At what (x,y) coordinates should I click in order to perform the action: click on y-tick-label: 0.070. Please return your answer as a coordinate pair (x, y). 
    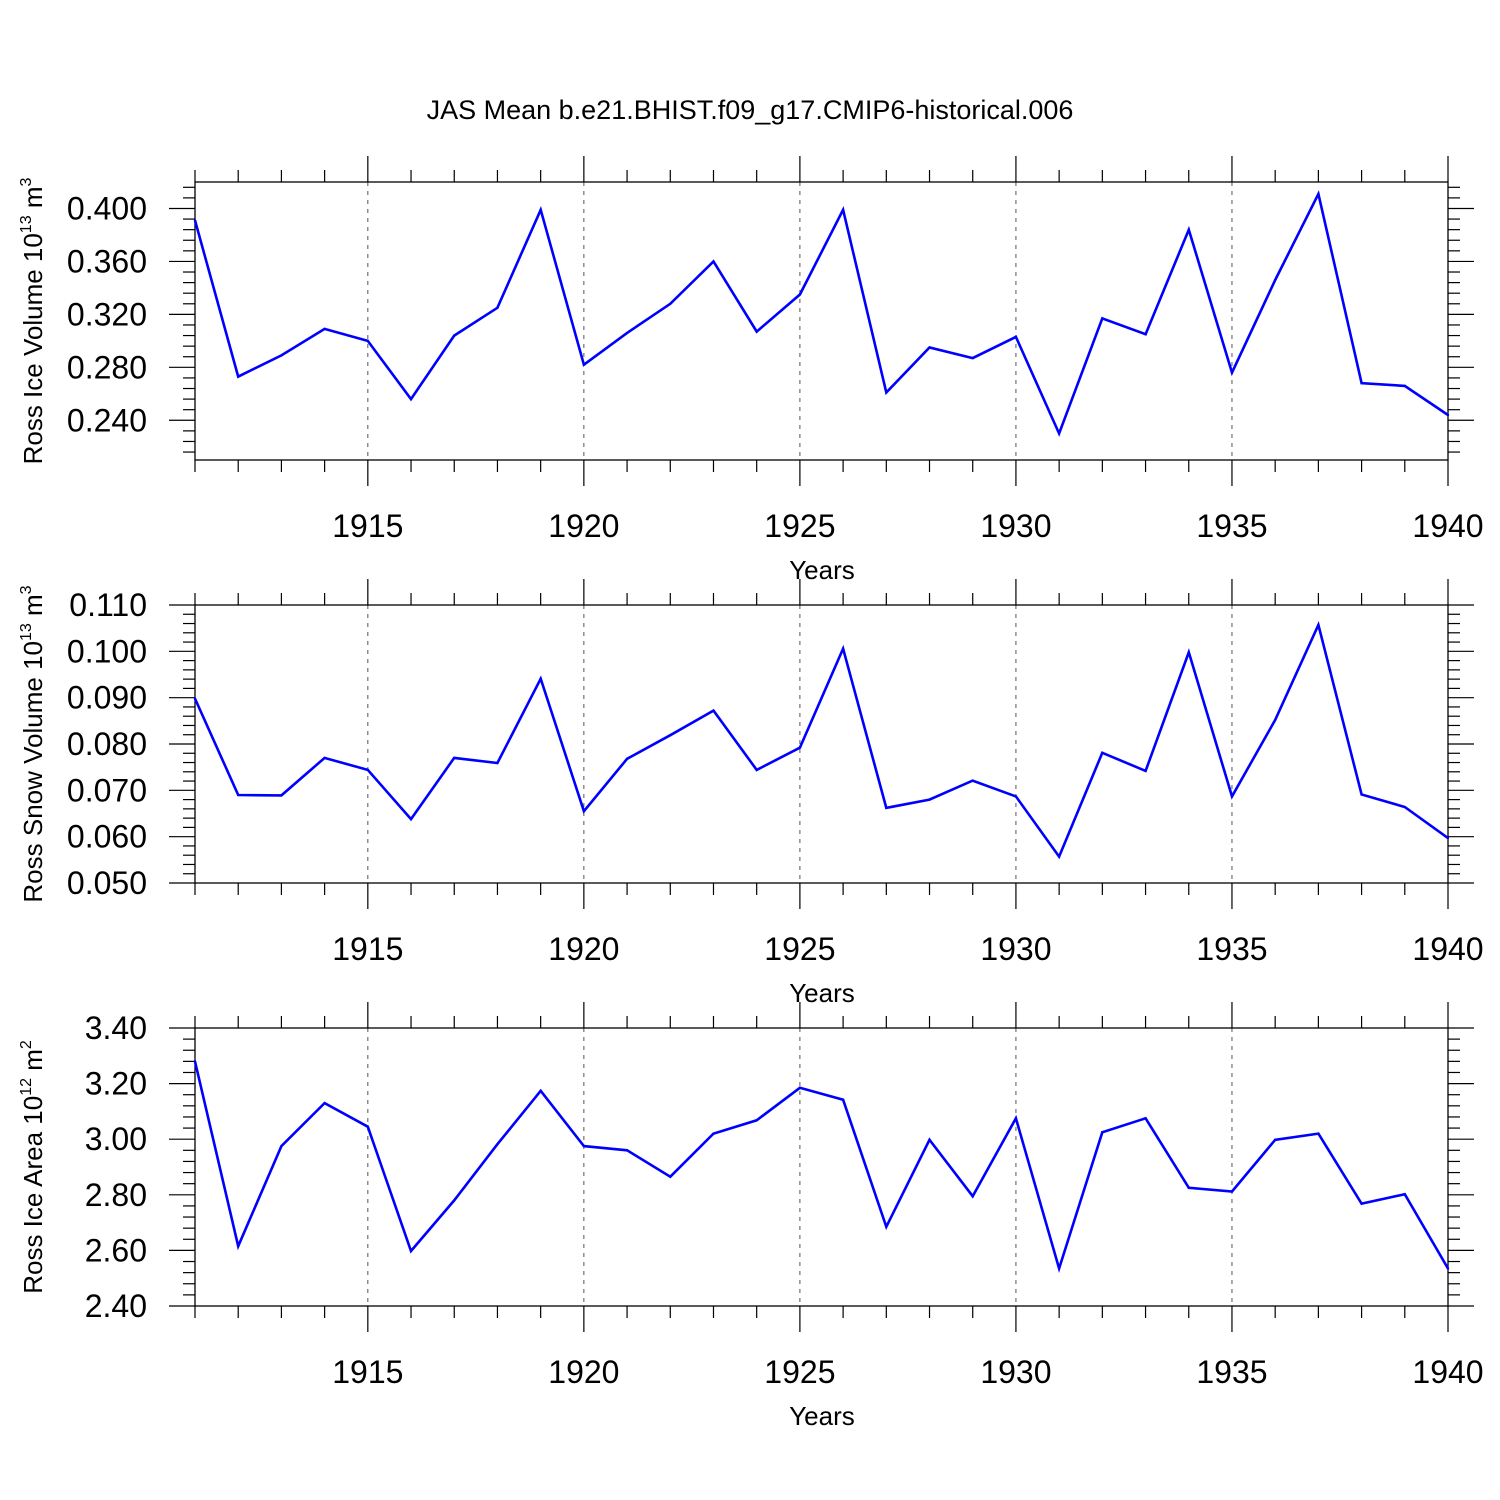
    Looking at the image, I should click on (107, 790).